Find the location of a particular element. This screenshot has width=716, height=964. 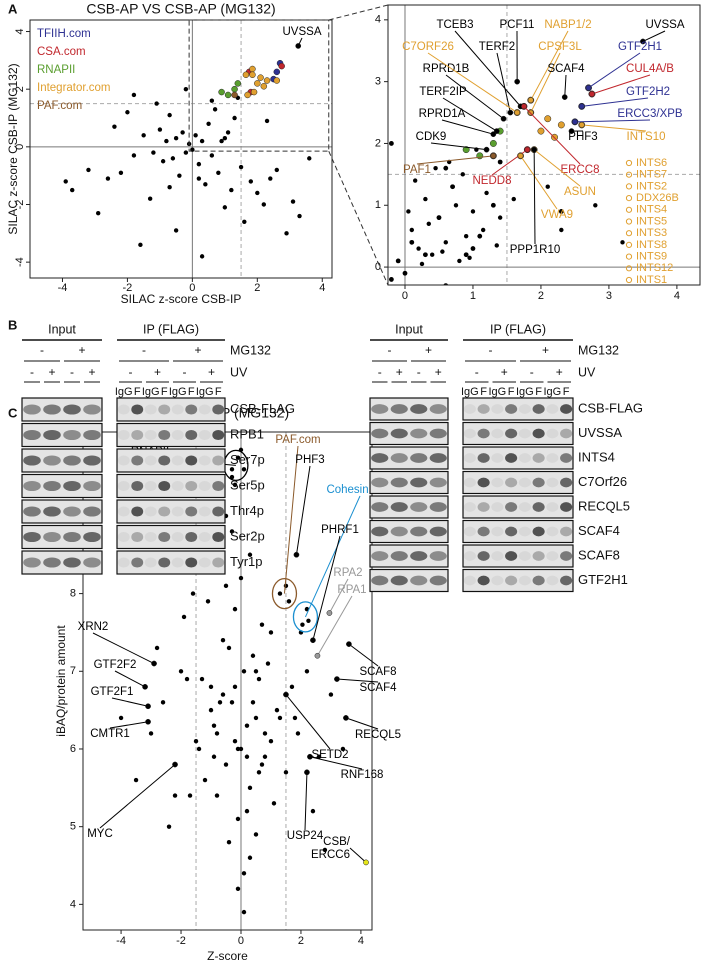

annotation-label: RECQL5 is located at coordinates (378, 735).